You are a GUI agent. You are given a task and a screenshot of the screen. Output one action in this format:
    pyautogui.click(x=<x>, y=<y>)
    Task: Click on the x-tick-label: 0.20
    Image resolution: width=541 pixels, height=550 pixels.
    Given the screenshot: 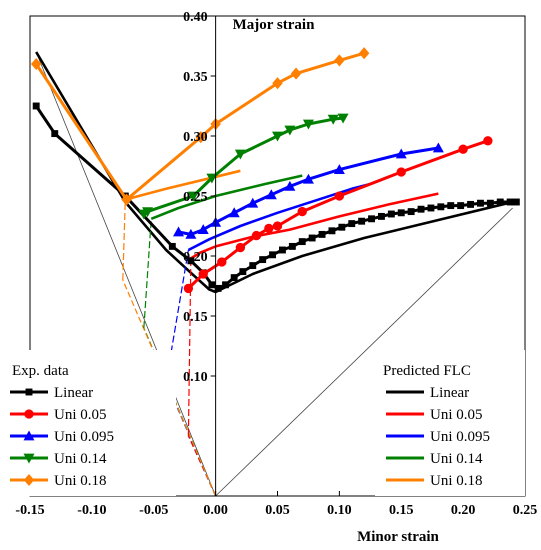 What is the action you would take?
    pyautogui.click(x=463, y=510)
    